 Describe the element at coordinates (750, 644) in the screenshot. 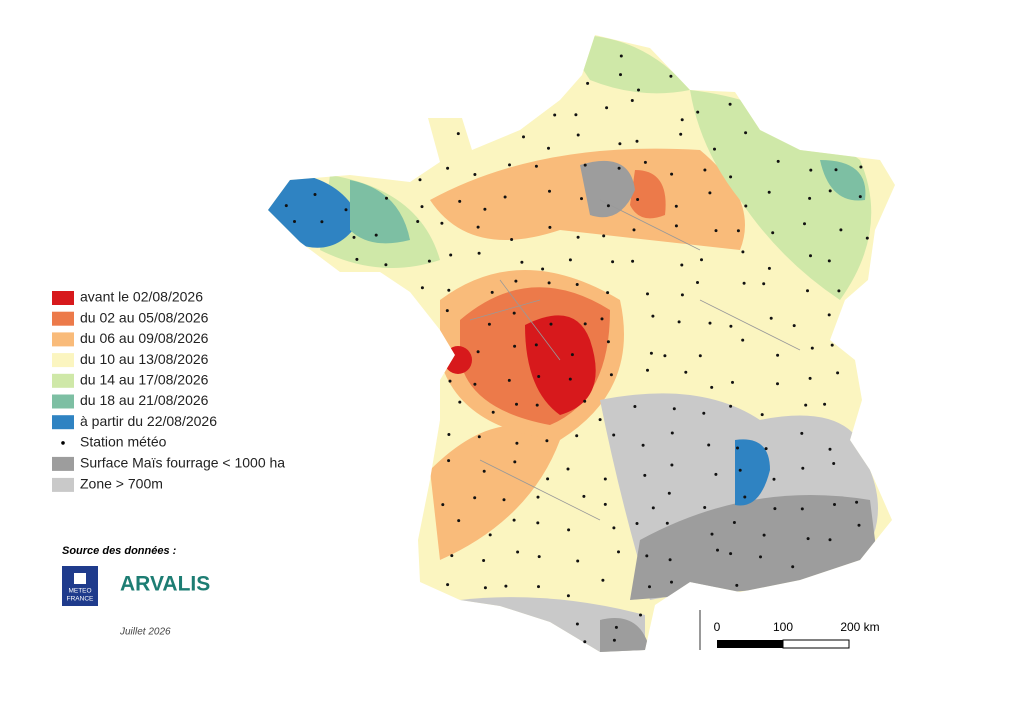

I see `scale-segment` at that location.